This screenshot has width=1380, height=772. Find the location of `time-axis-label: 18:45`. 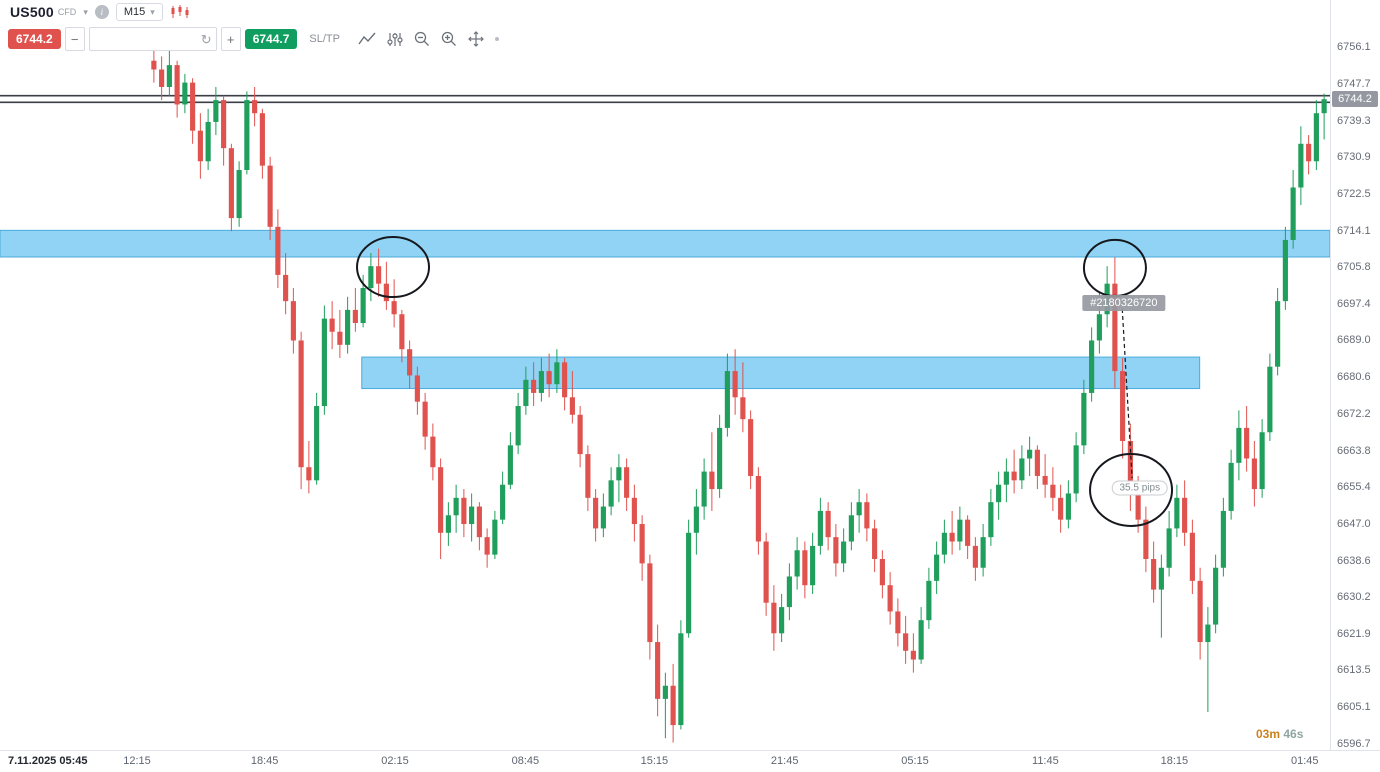

time-axis-label: 18:45 is located at coordinates (264, 761).